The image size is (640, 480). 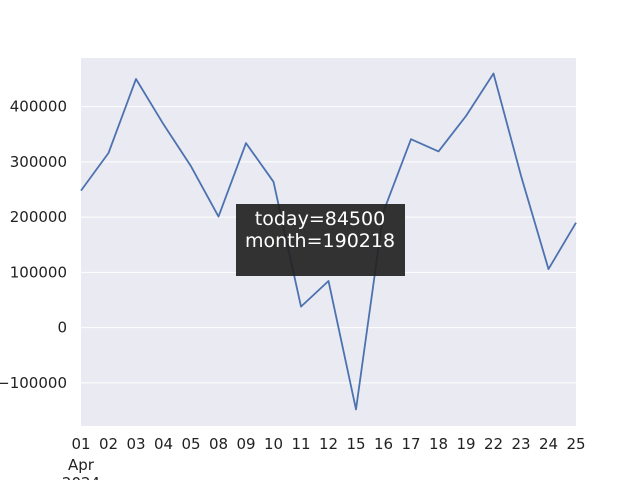 I want to click on tooltip-today: today=84500, so click(x=320, y=219).